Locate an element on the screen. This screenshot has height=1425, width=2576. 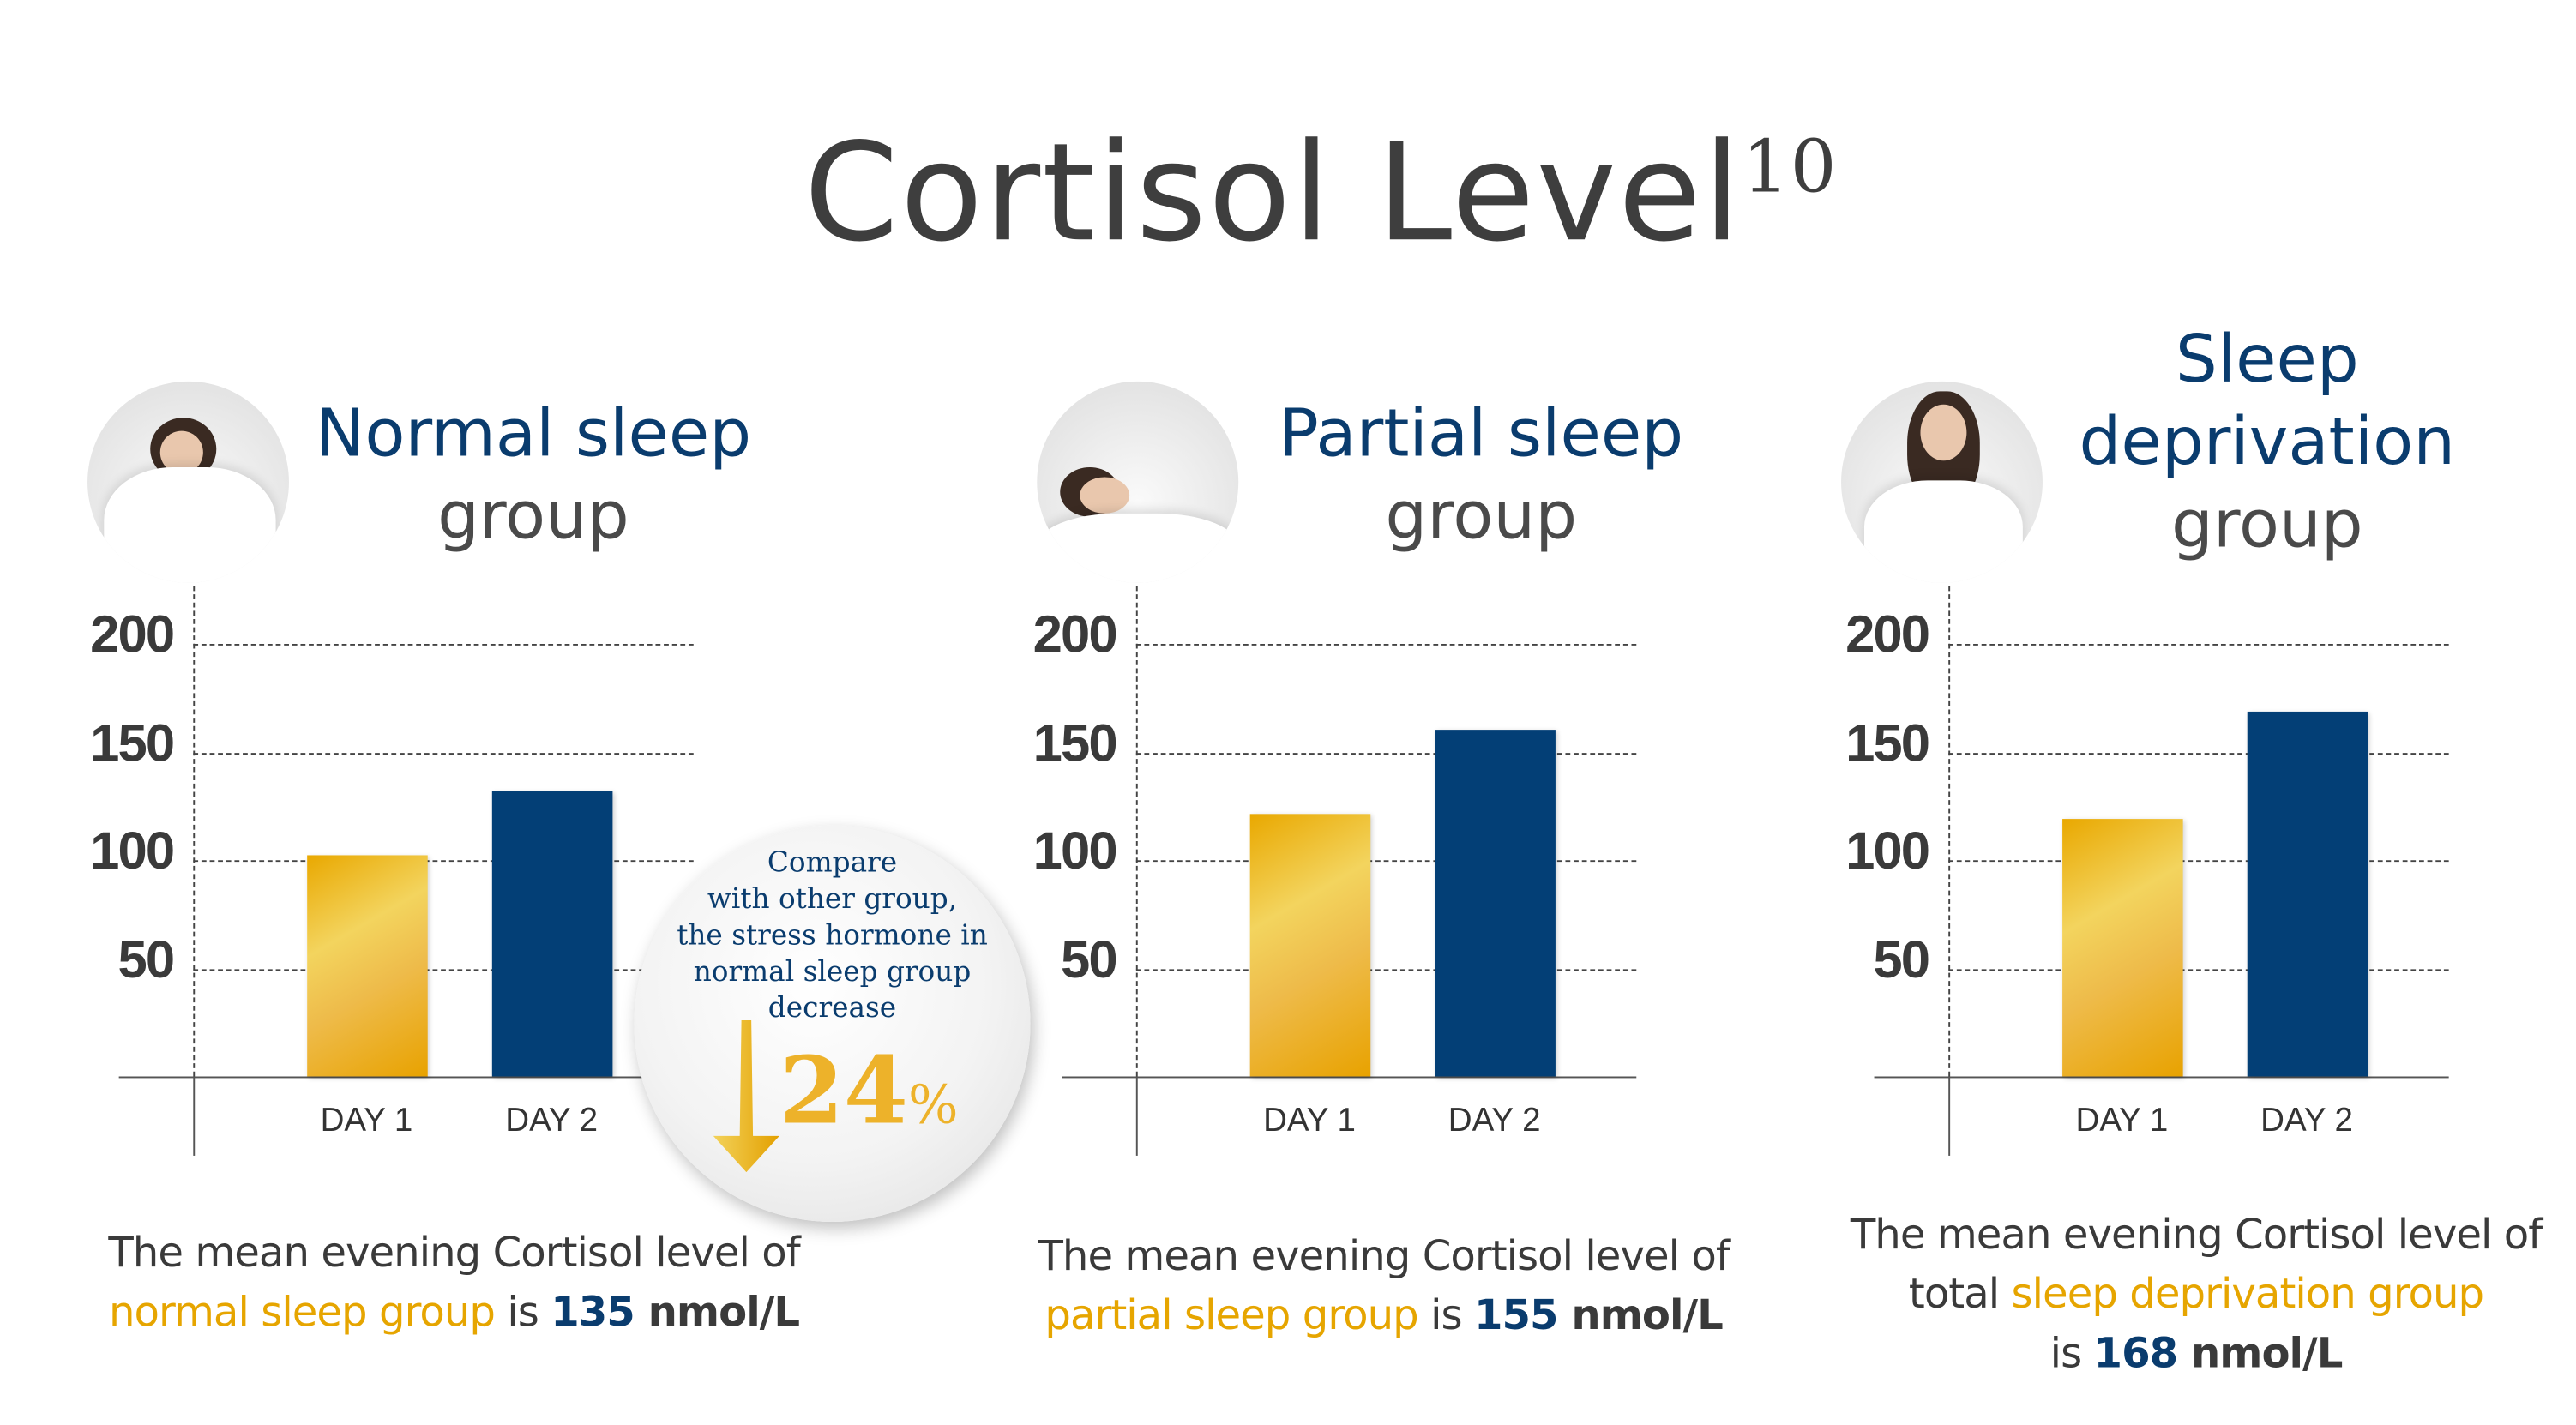
heading-main-2: deprivation is located at coordinates (2267, 442).